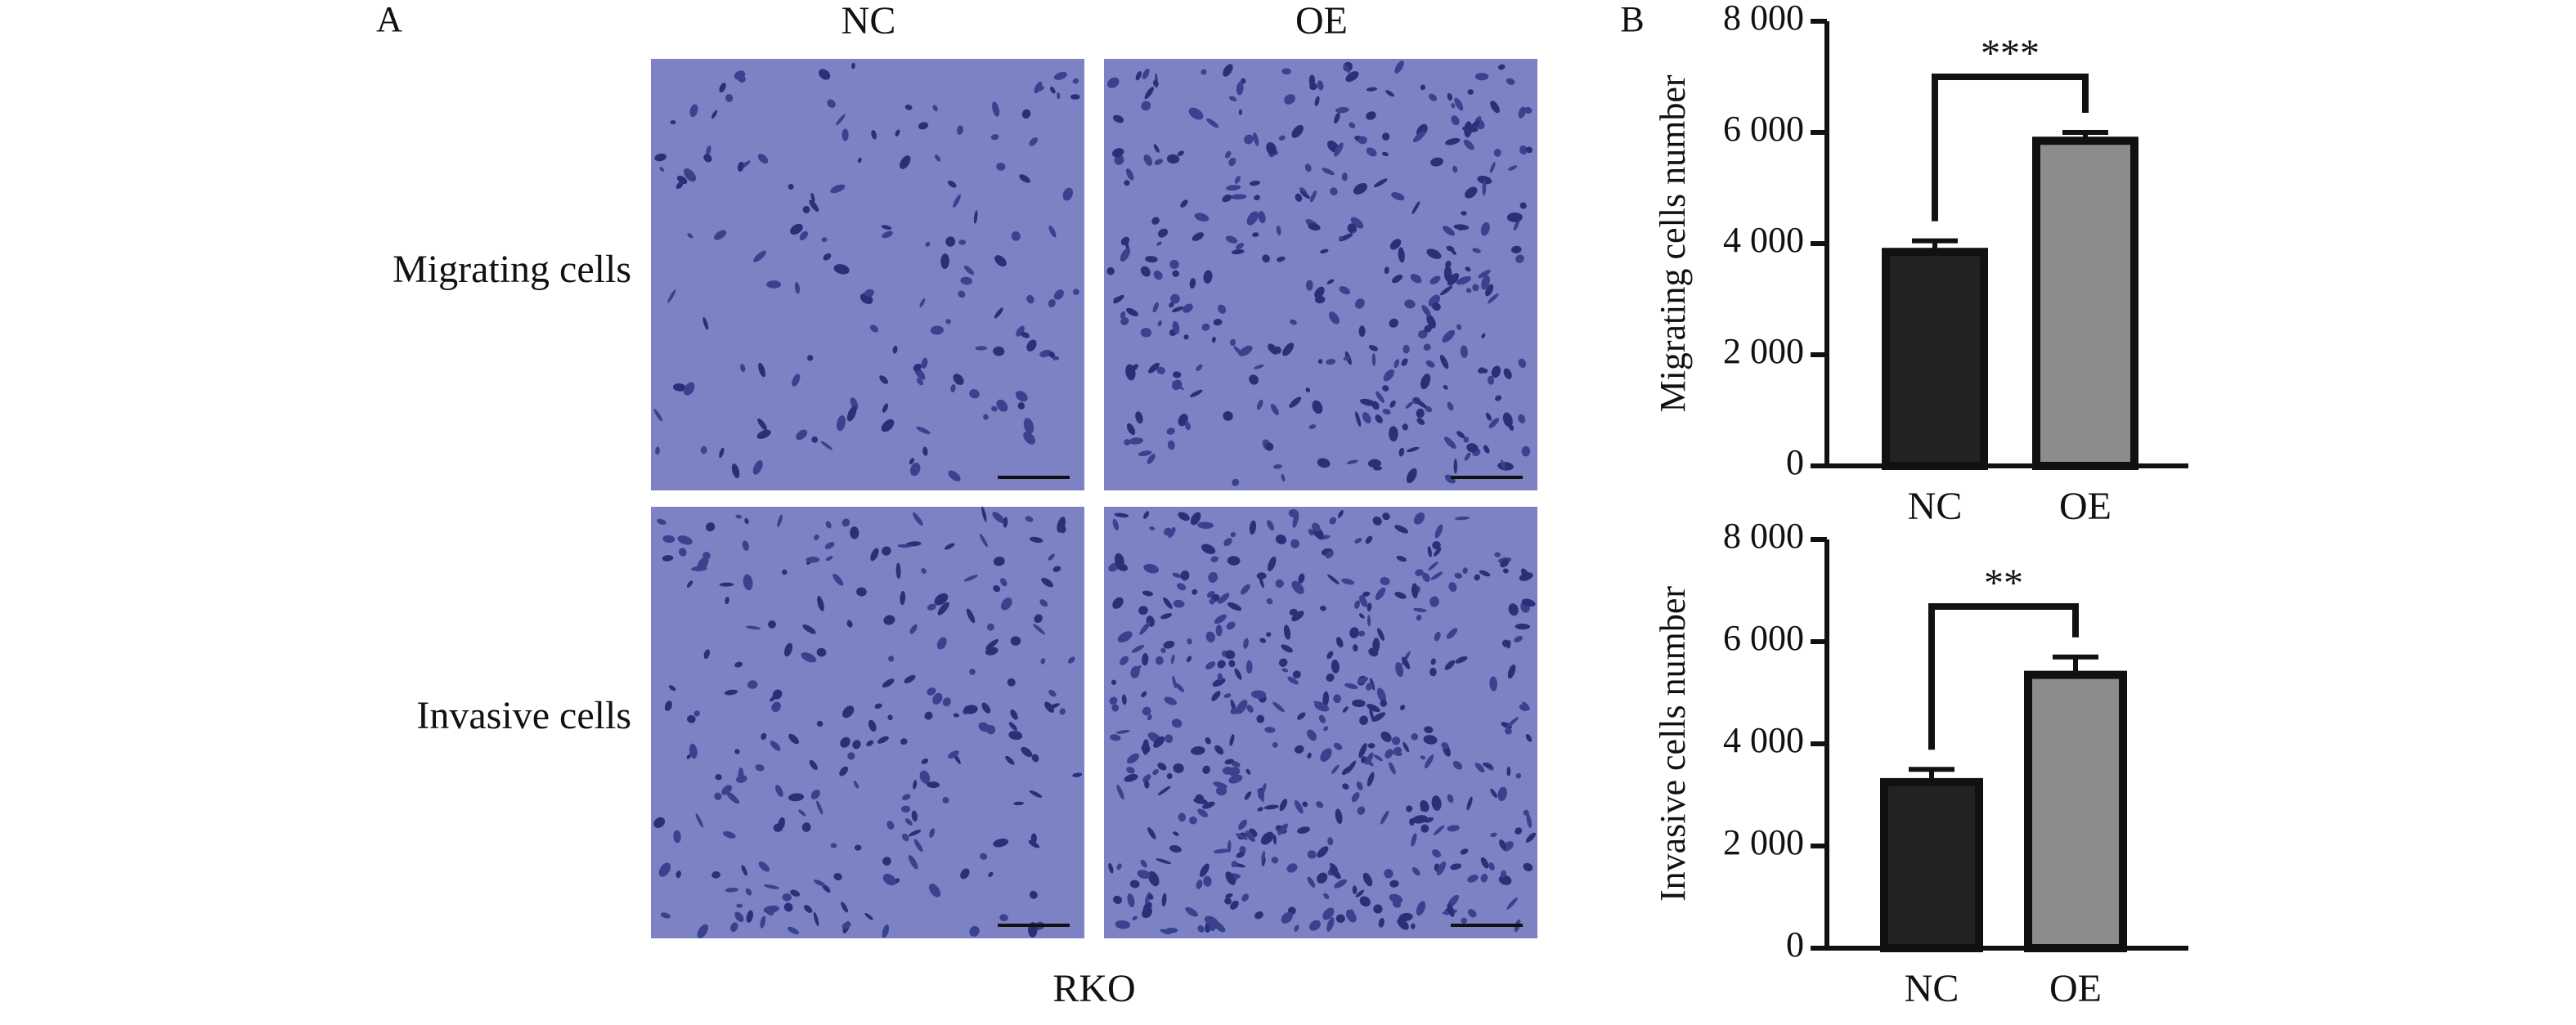 The width and height of the screenshot is (2576, 1025). What do you see at coordinates (1321, 21) in the screenshot?
I see `column-label: OE` at bounding box center [1321, 21].